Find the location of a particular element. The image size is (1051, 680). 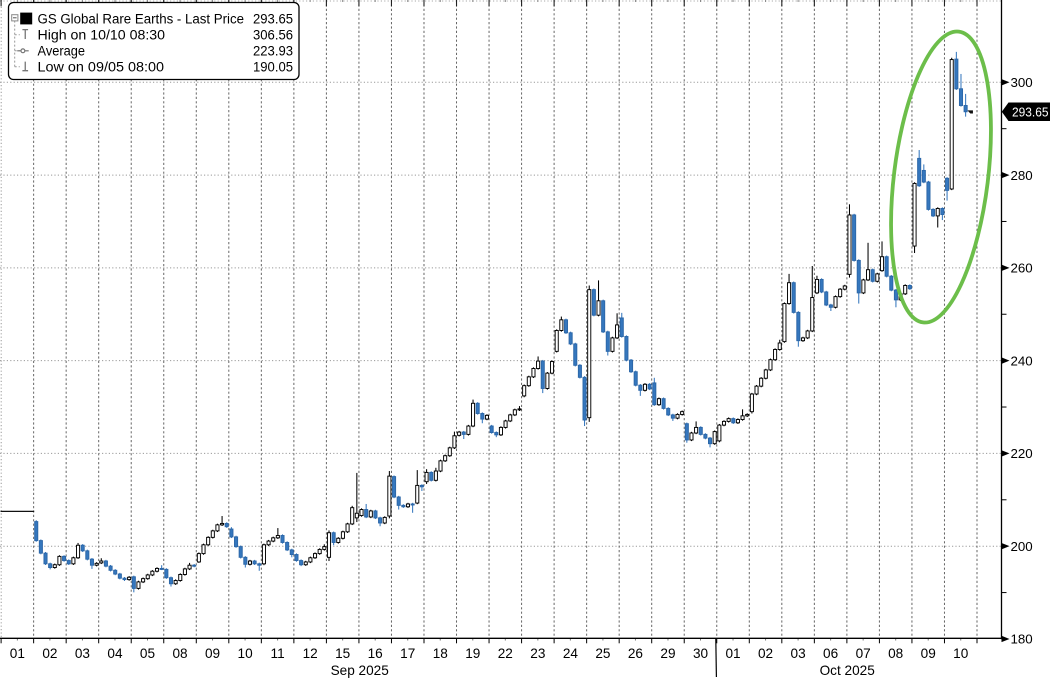

svg-text: 07 is located at coordinates (863, 653).